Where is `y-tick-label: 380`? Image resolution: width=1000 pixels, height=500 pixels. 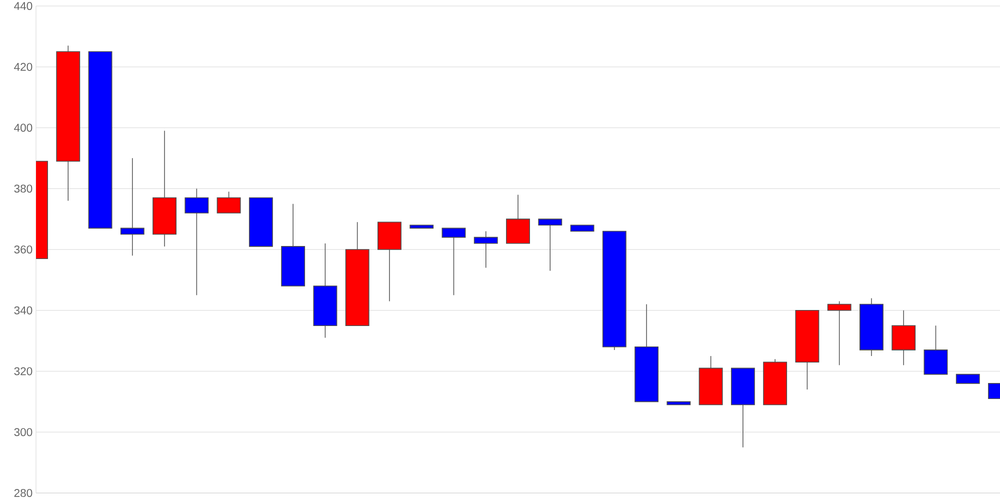
y-tick-label: 380 is located at coordinates (23, 188).